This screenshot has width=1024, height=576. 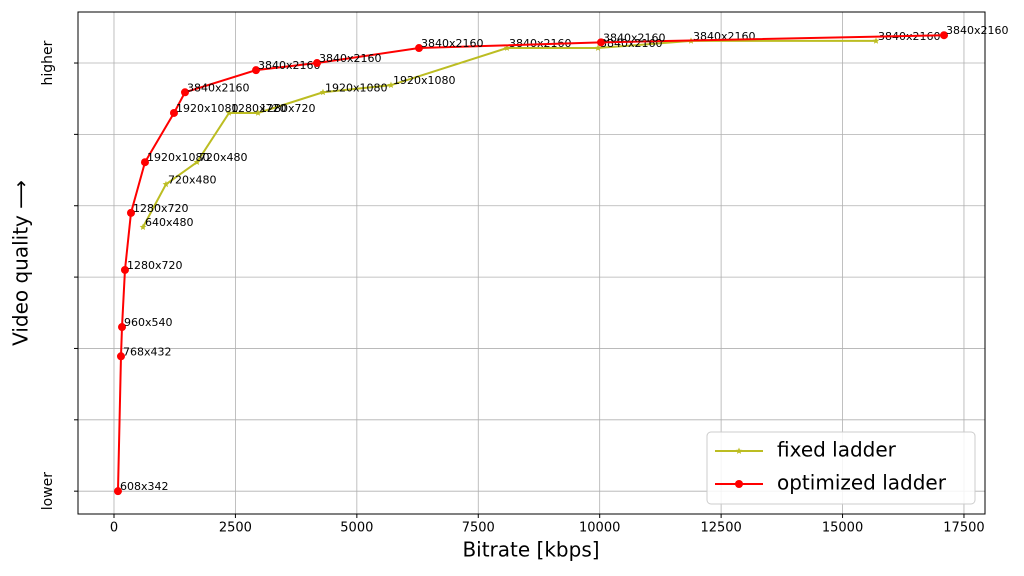 I want to click on y-tick-label: higher, so click(x=48, y=62).